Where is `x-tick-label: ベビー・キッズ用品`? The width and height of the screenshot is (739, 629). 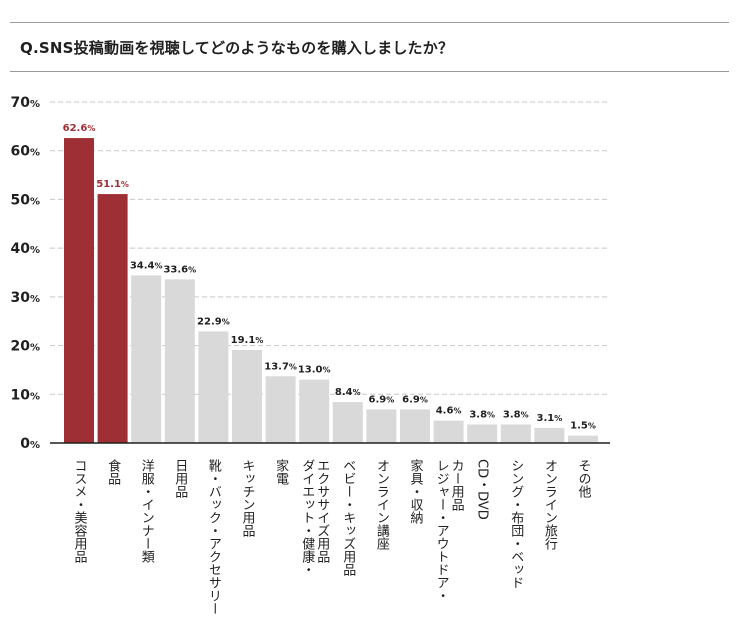 x-tick-label: ベビー・キッズ用品 is located at coordinates (348, 517).